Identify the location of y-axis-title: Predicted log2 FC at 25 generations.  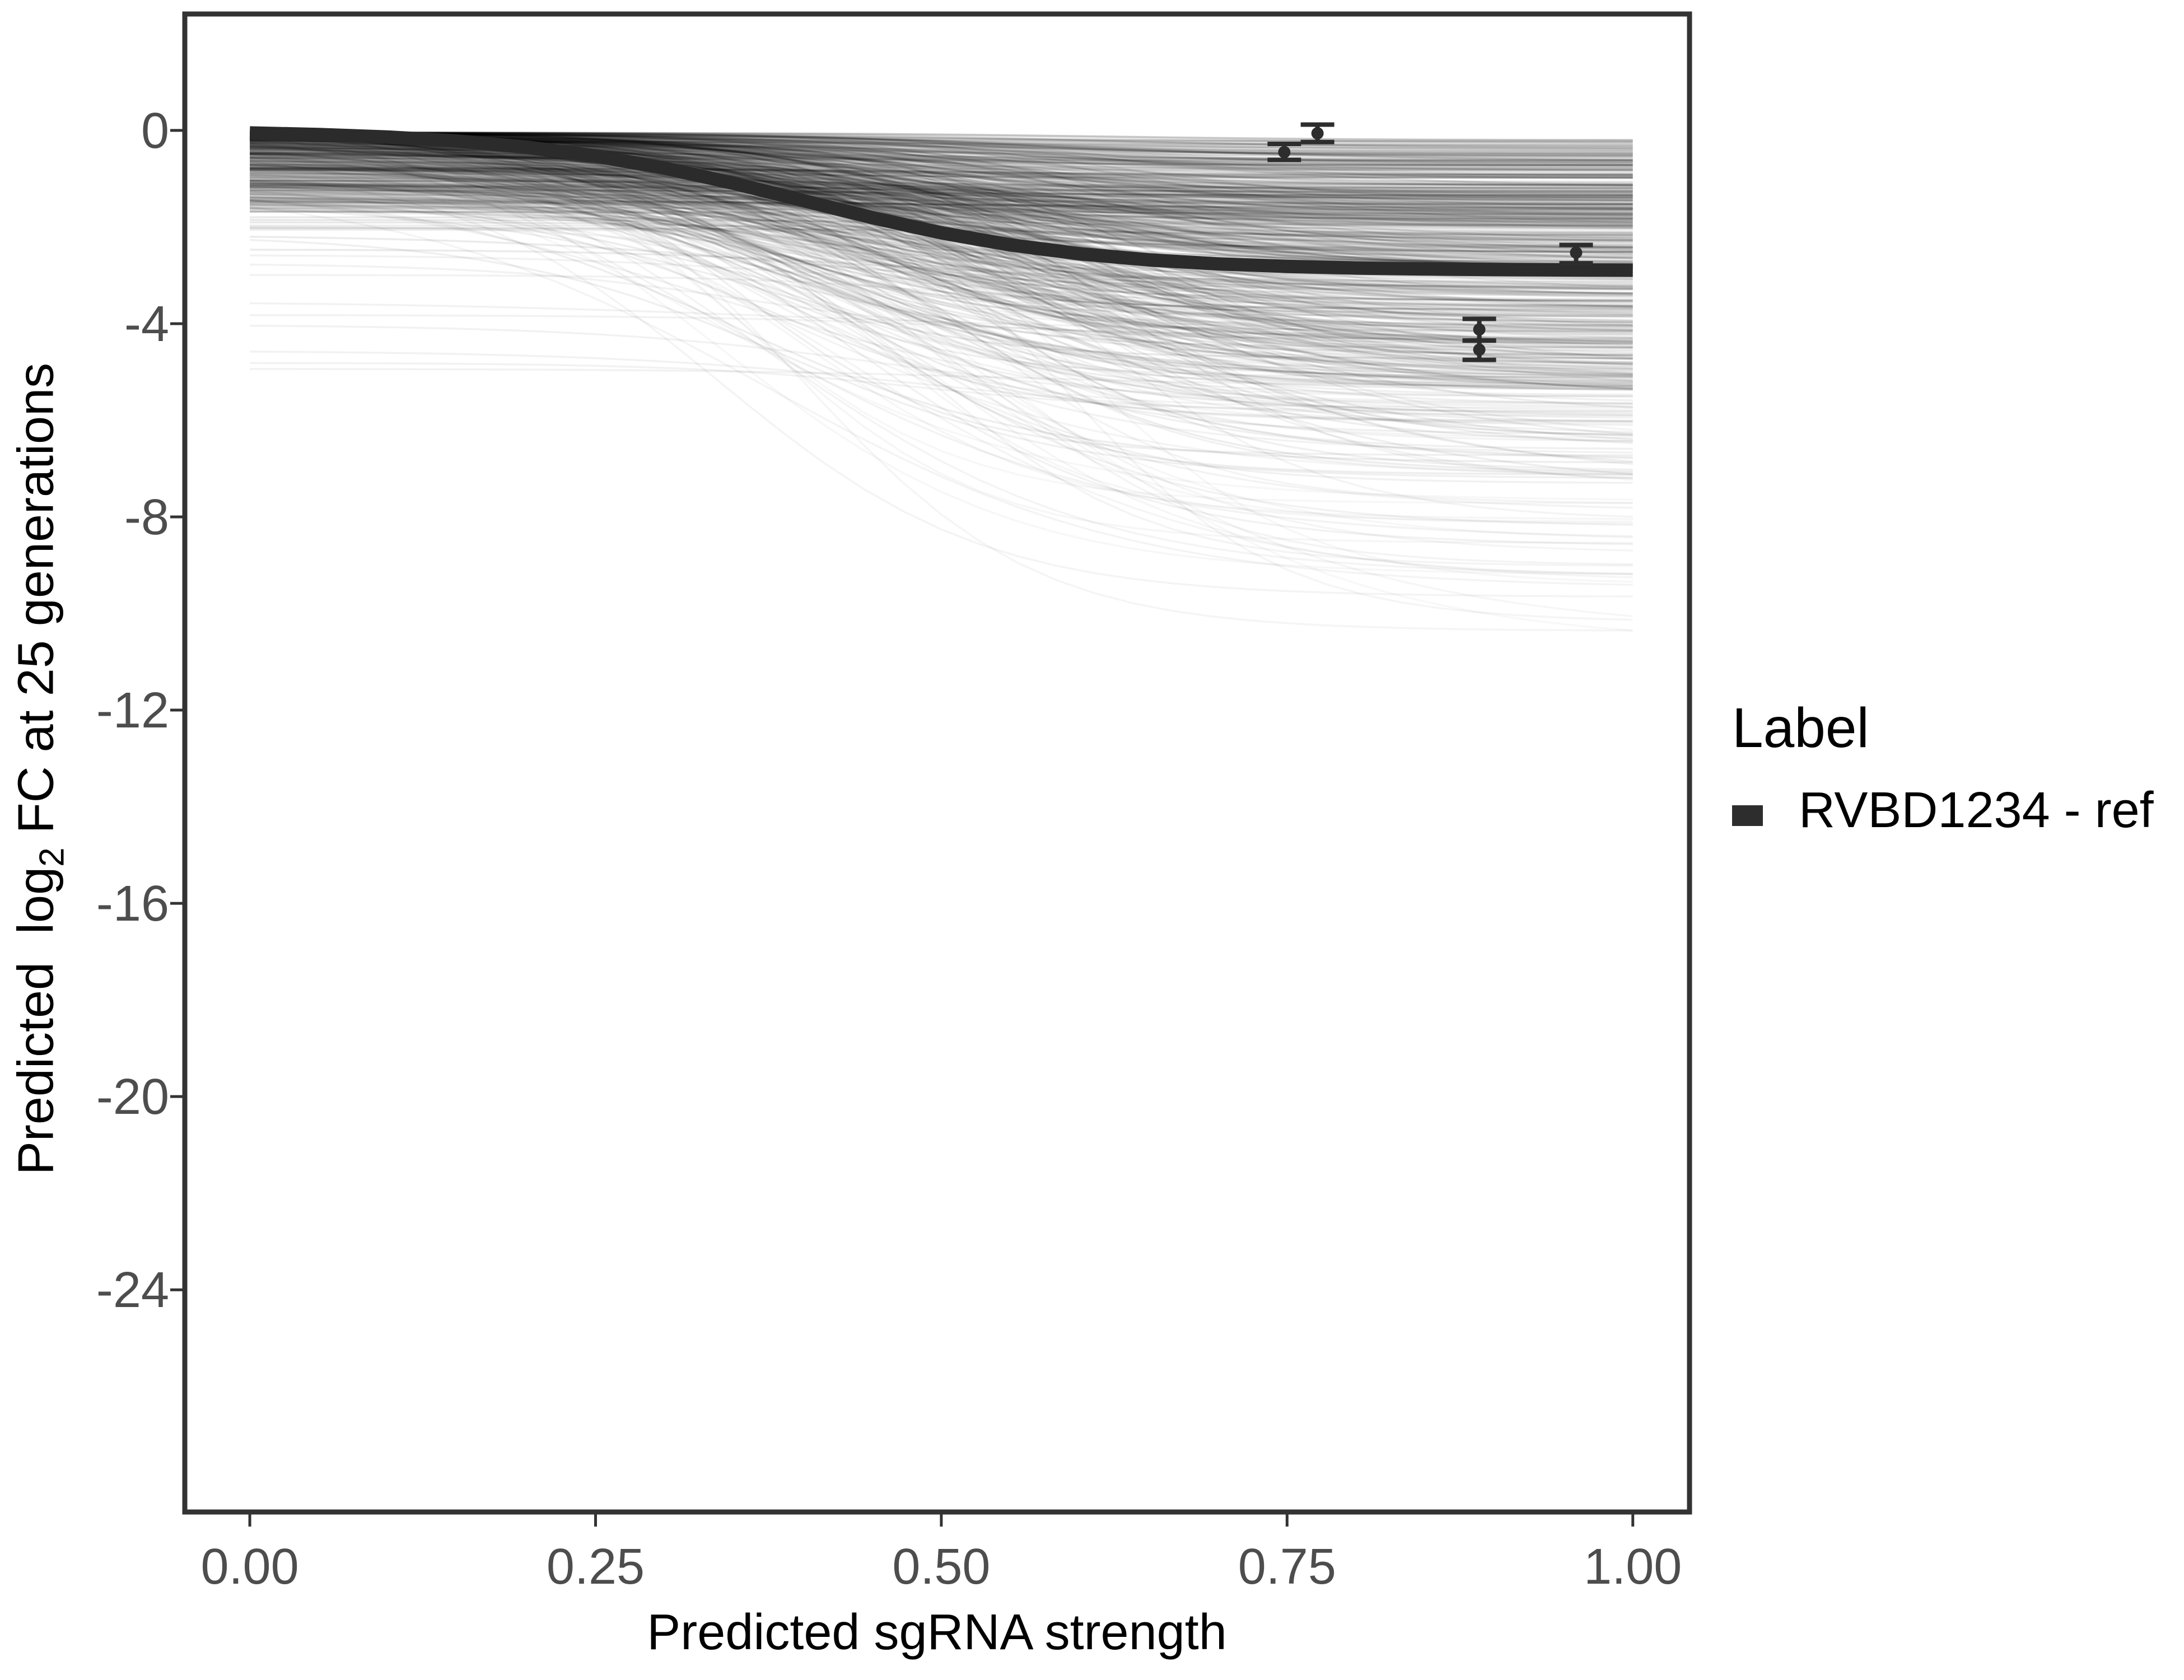
(40, 769).